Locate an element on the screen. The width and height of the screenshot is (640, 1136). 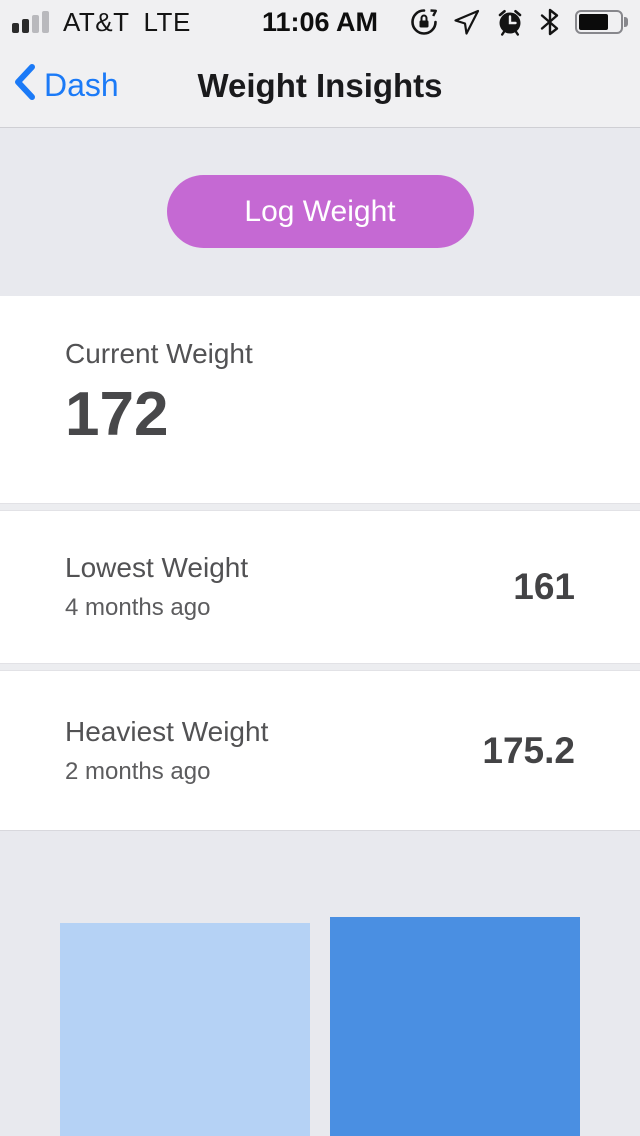
lowest-weight-sublabel: 4 months ago is located at coordinates (138, 607).